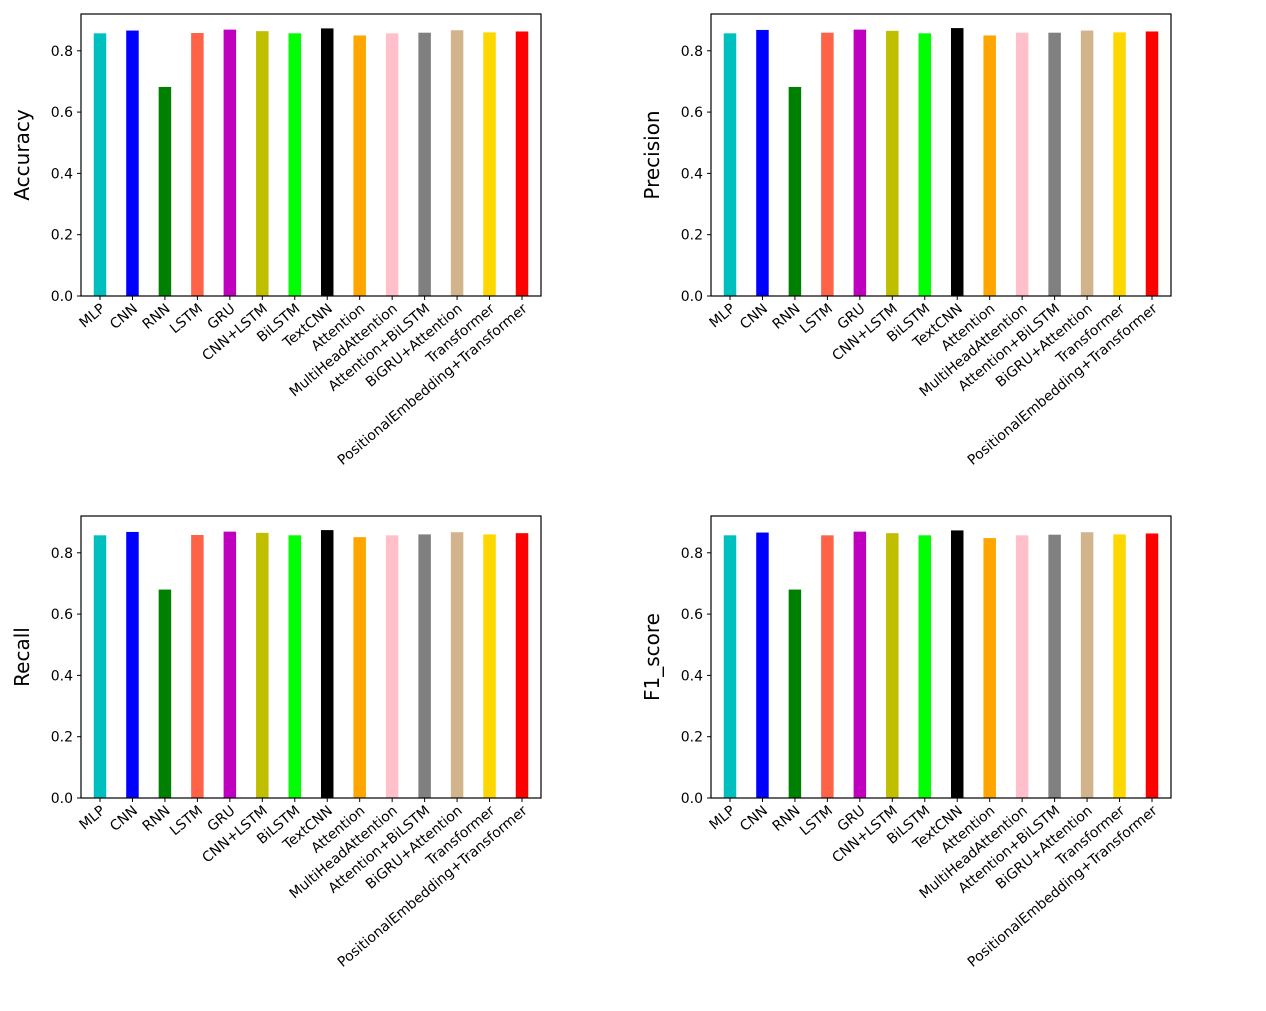  I want to click on y-axis-label: F1_score, so click(652, 657).